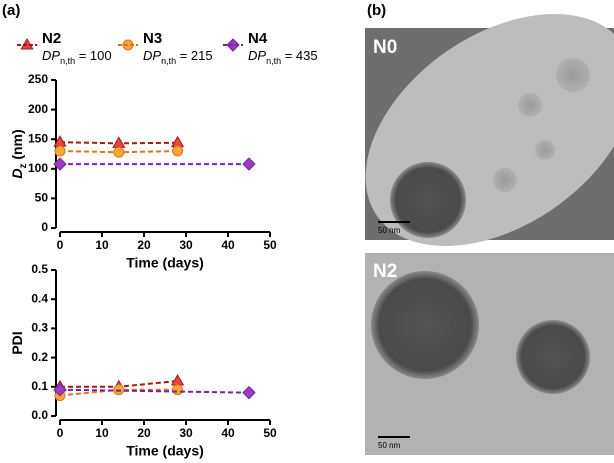 Image resolution: width=614 pixels, height=463 pixels. Describe the element at coordinates (17, 174) in the screenshot. I see `y-axis-label-part: D` at that location.